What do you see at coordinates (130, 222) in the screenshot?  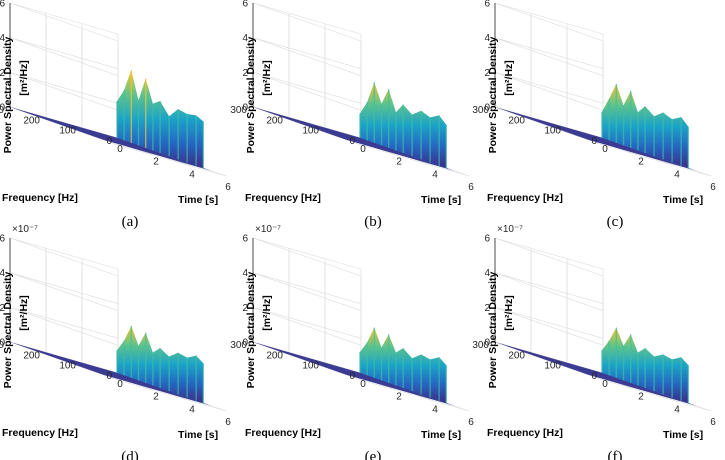 I see `panel-caption: (a)` at bounding box center [130, 222].